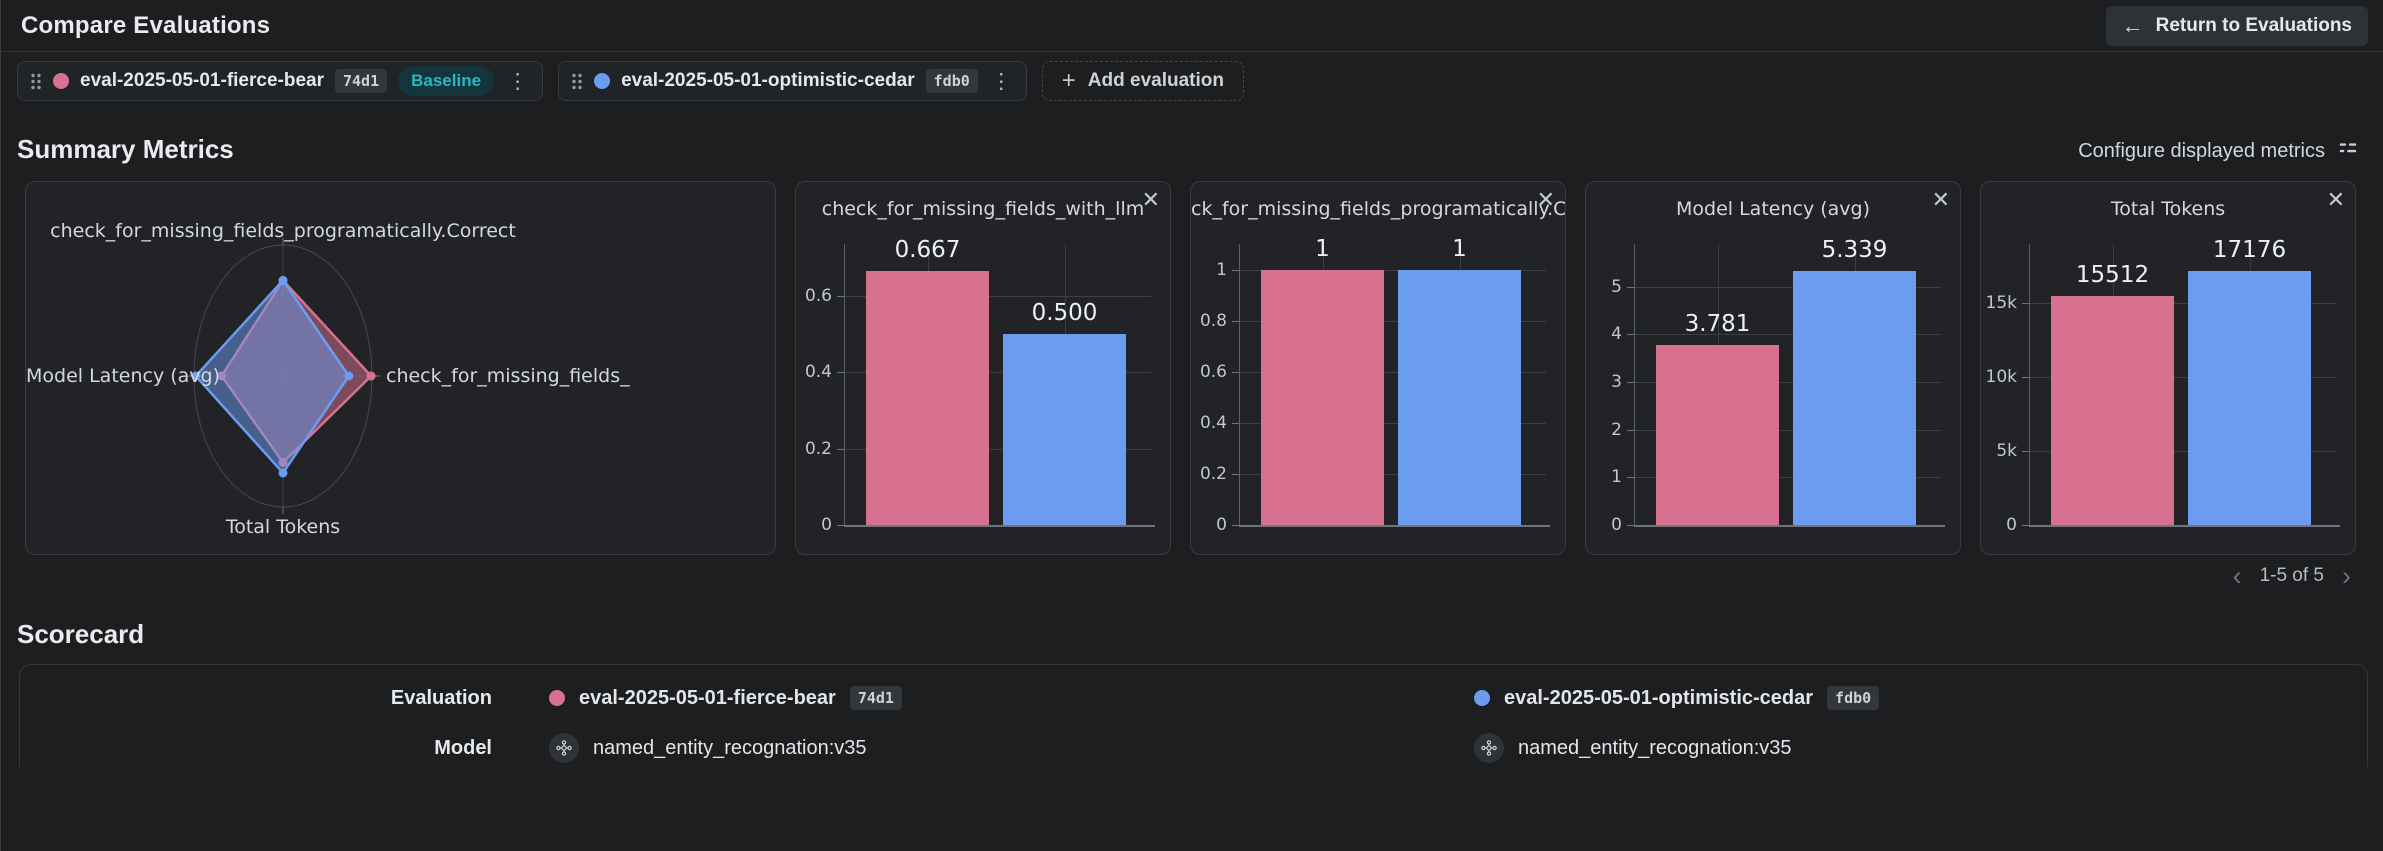  Describe the element at coordinates (2237, 575) in the screenshot. I see `previous-page-icon: ‹` at that location.